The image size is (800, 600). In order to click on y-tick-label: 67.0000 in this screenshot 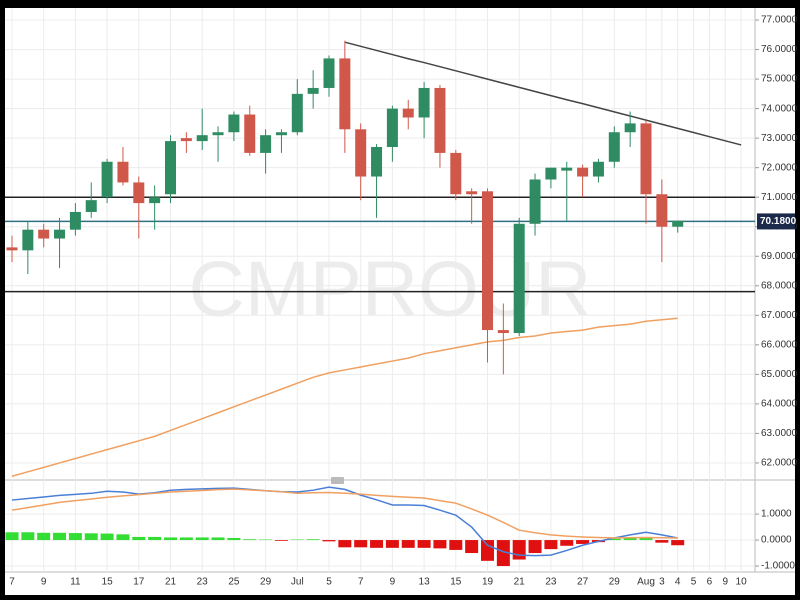, I will do `click(779, 315)`.